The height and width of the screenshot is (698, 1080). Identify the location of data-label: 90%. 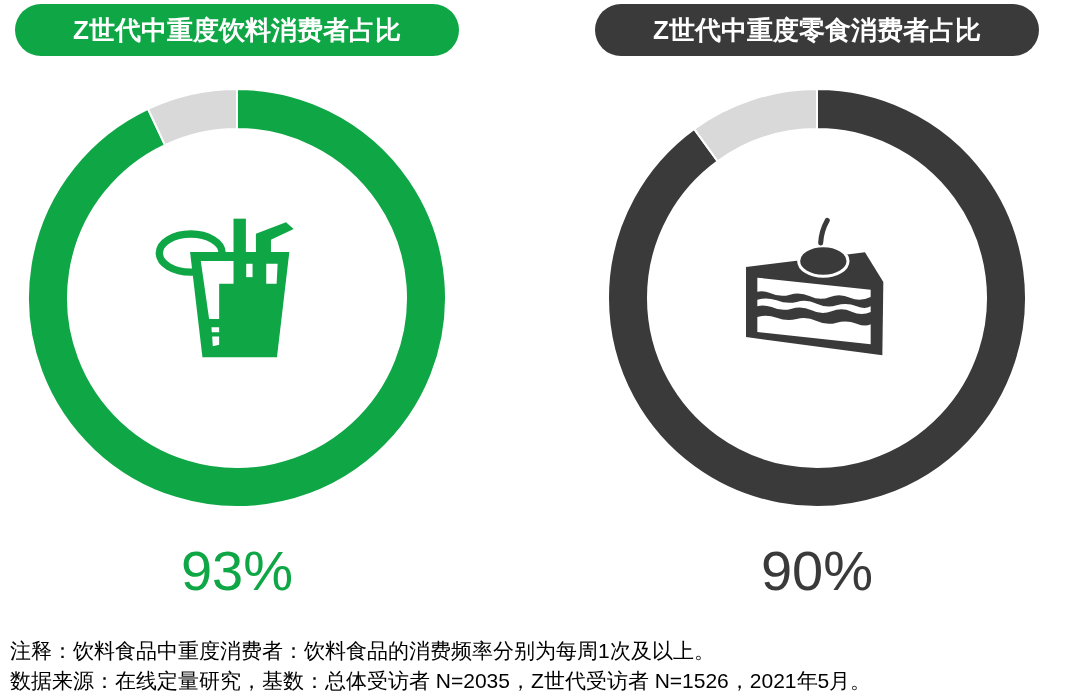
(817, 570).